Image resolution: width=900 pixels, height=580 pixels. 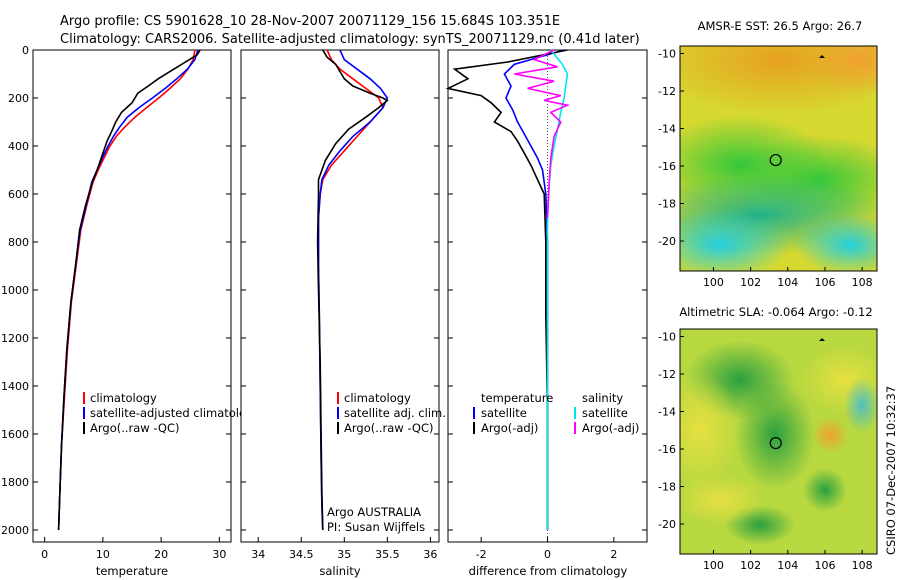 What do you see at coordinates (822, 339) in the screenshot?
I see `sla-island-marker` at bounding box center [822, 339].